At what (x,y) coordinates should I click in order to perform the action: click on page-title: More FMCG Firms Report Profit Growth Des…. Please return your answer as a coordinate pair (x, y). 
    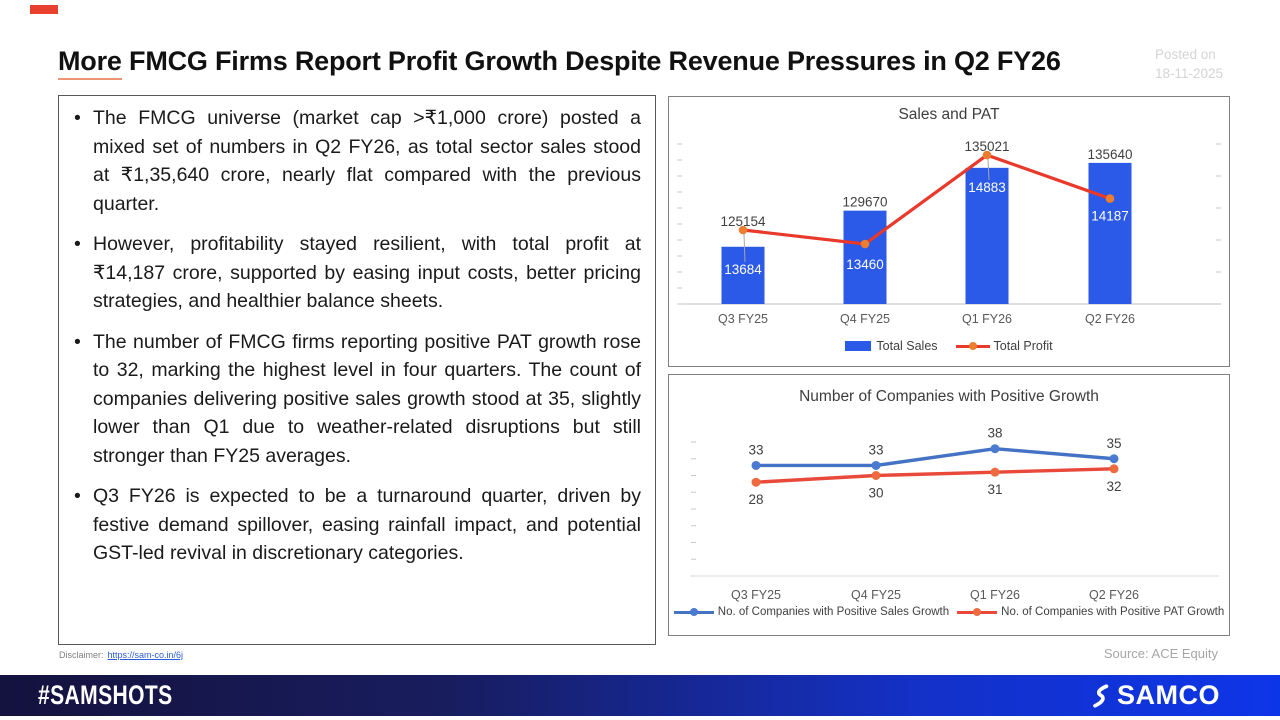
    Looking at the image, I should click on (608, 63).